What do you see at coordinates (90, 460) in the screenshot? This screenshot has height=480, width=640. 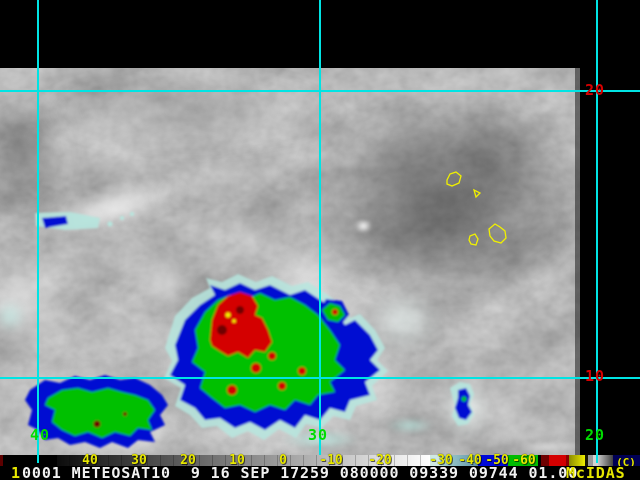 I see `colorbar-tick-40: 40` at bounding box center [90, 460].